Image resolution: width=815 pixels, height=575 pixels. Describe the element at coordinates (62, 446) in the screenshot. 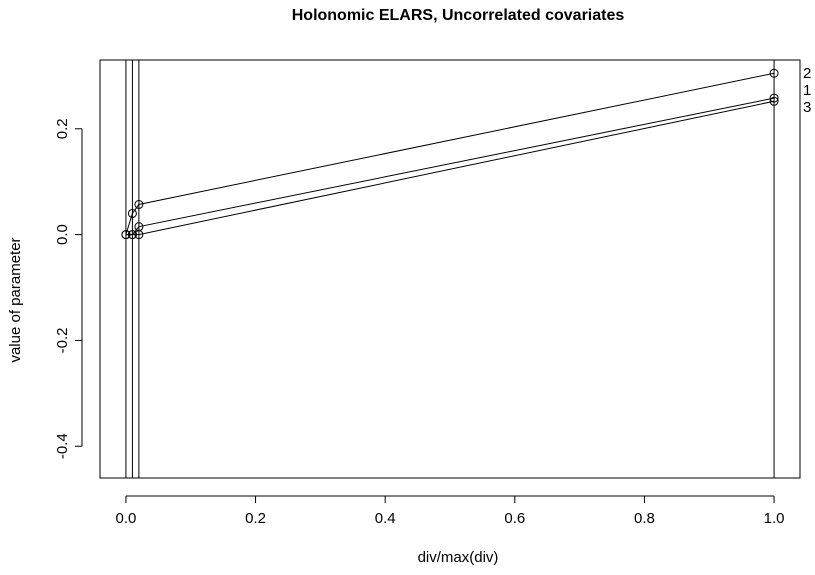

I see `y-tick-label: -0.4` at that location.